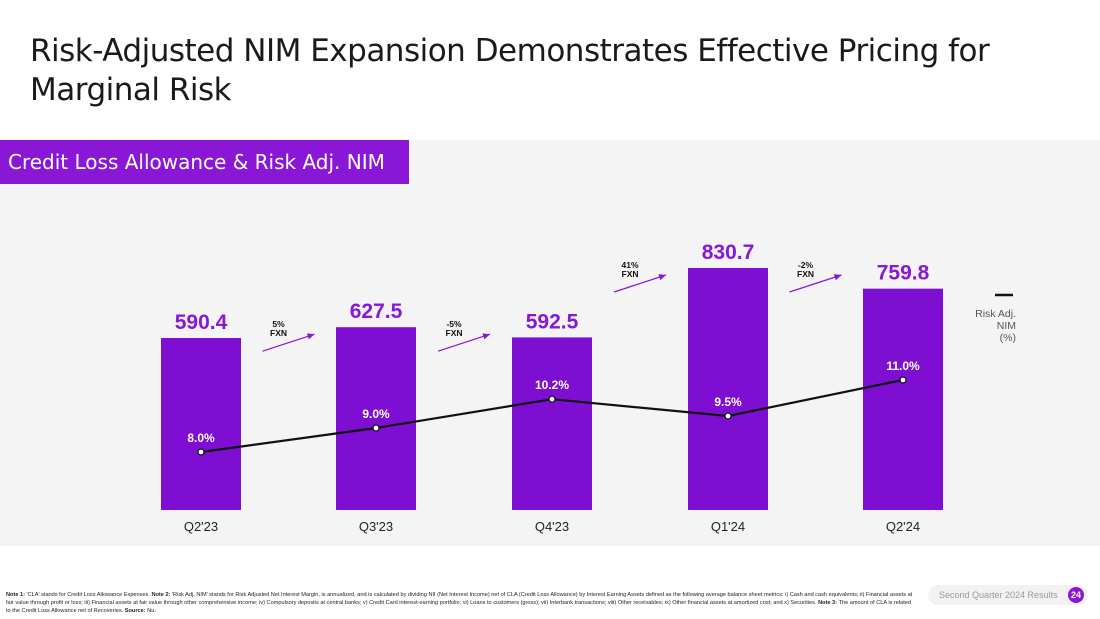 The image size is (1100, 619). Describe the element at coordinates (161, 595) in the screenshot. I see `footnote-heading: Note 2:` at that location.